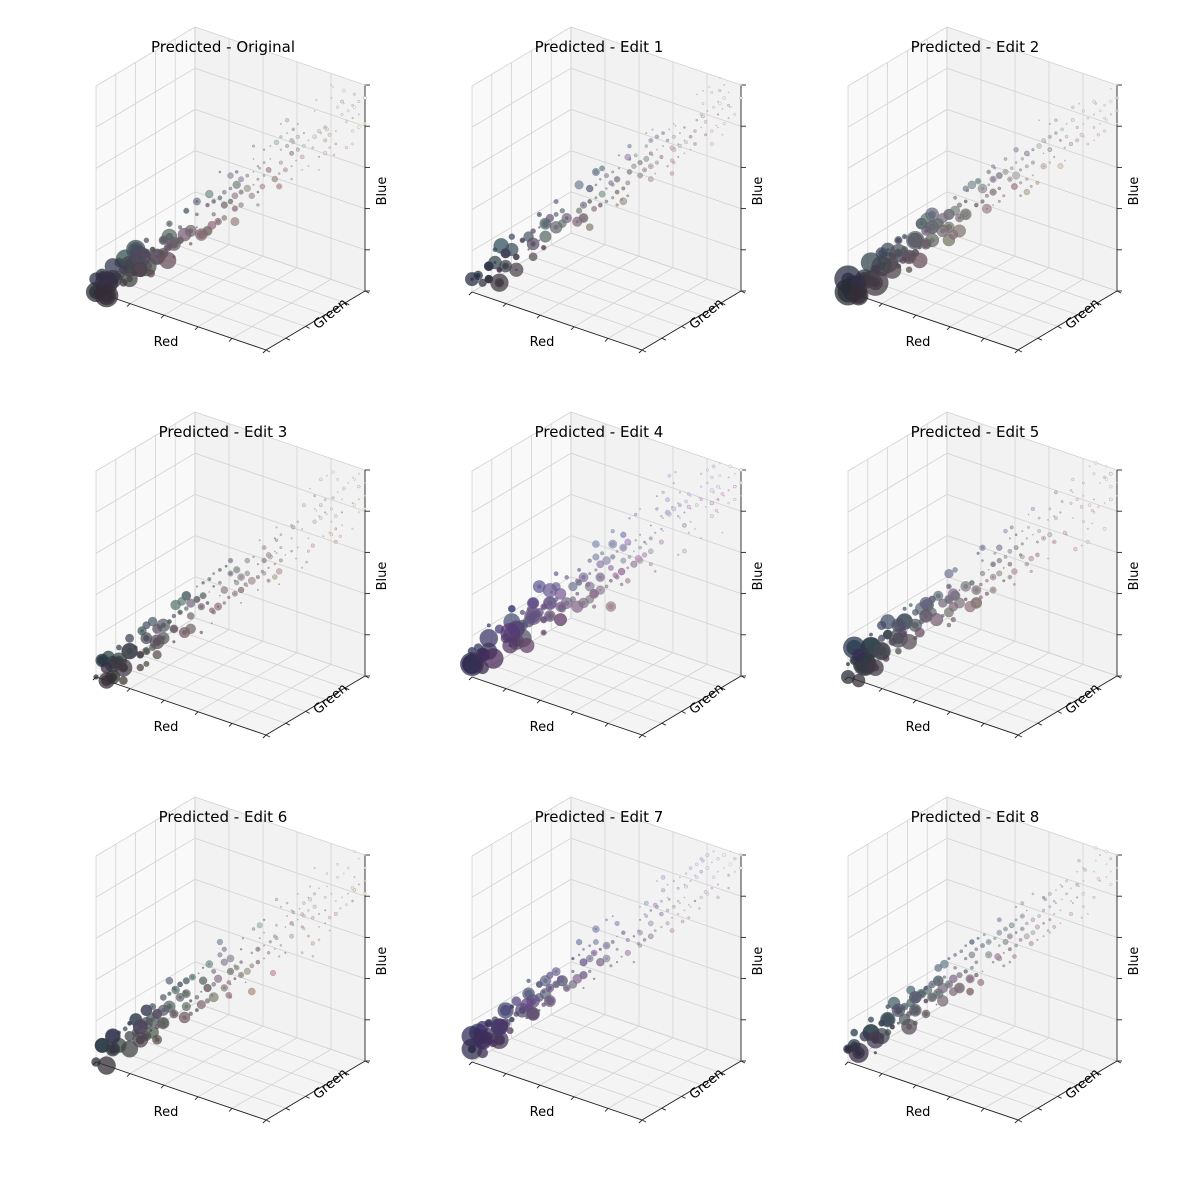  What do you see at coordinates (656, 929) in the screenshot?
I see `back-pane` at bounding box center [656, 929].